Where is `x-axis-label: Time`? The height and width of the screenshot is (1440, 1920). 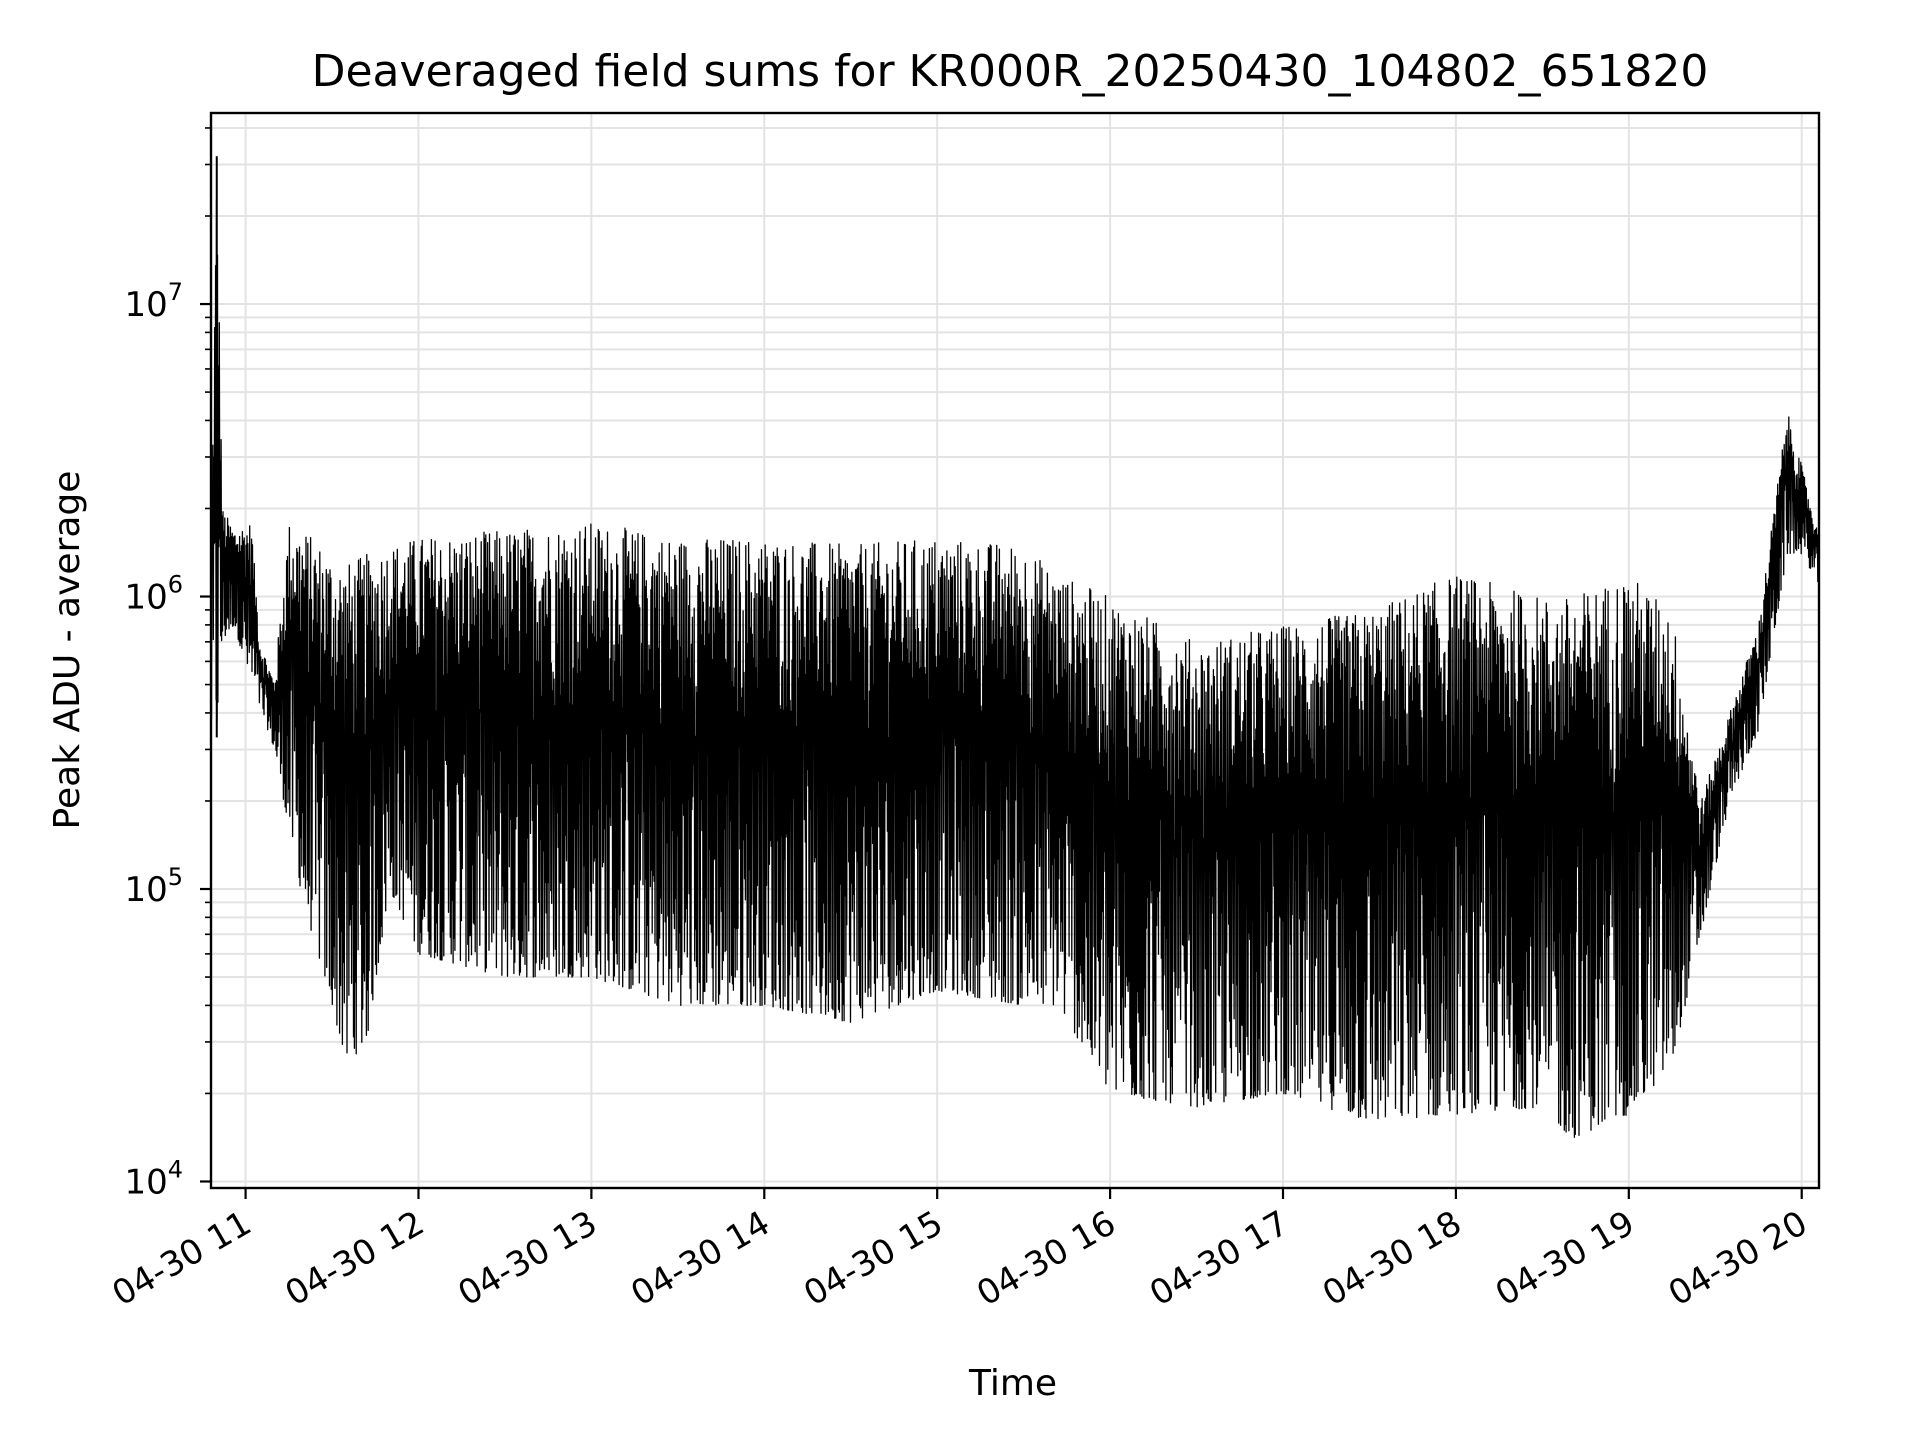
x-axis-label: Time is located at coordinates (1012, 1383).